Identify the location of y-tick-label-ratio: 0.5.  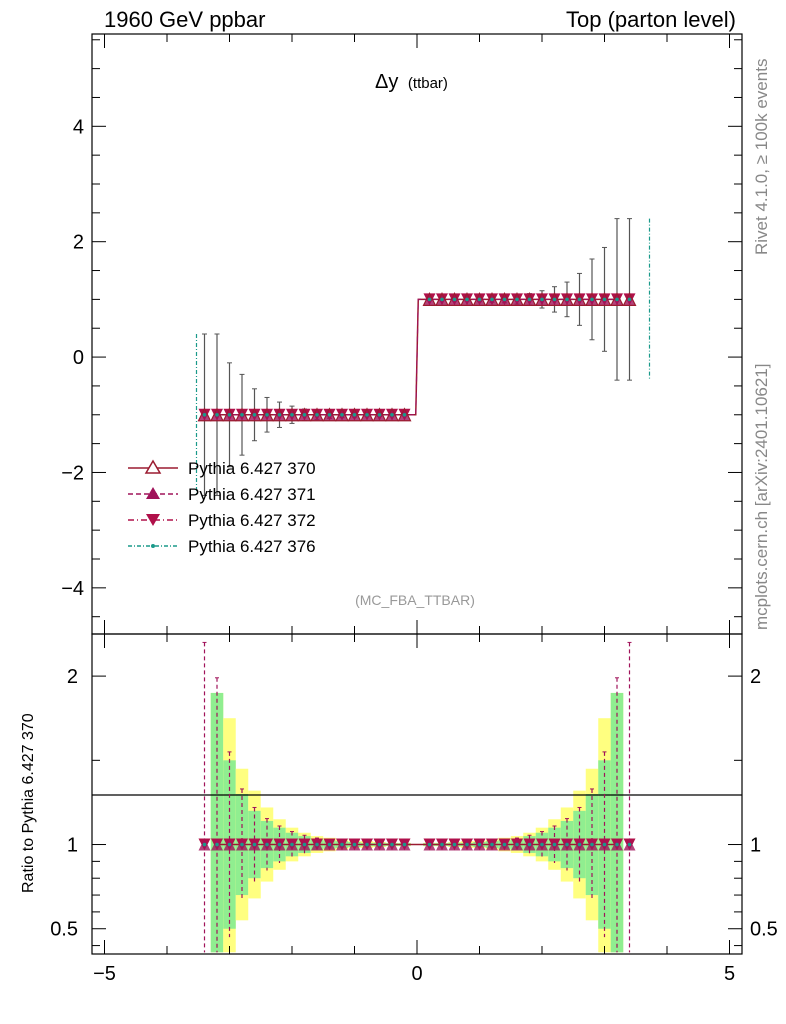
(64, 930).